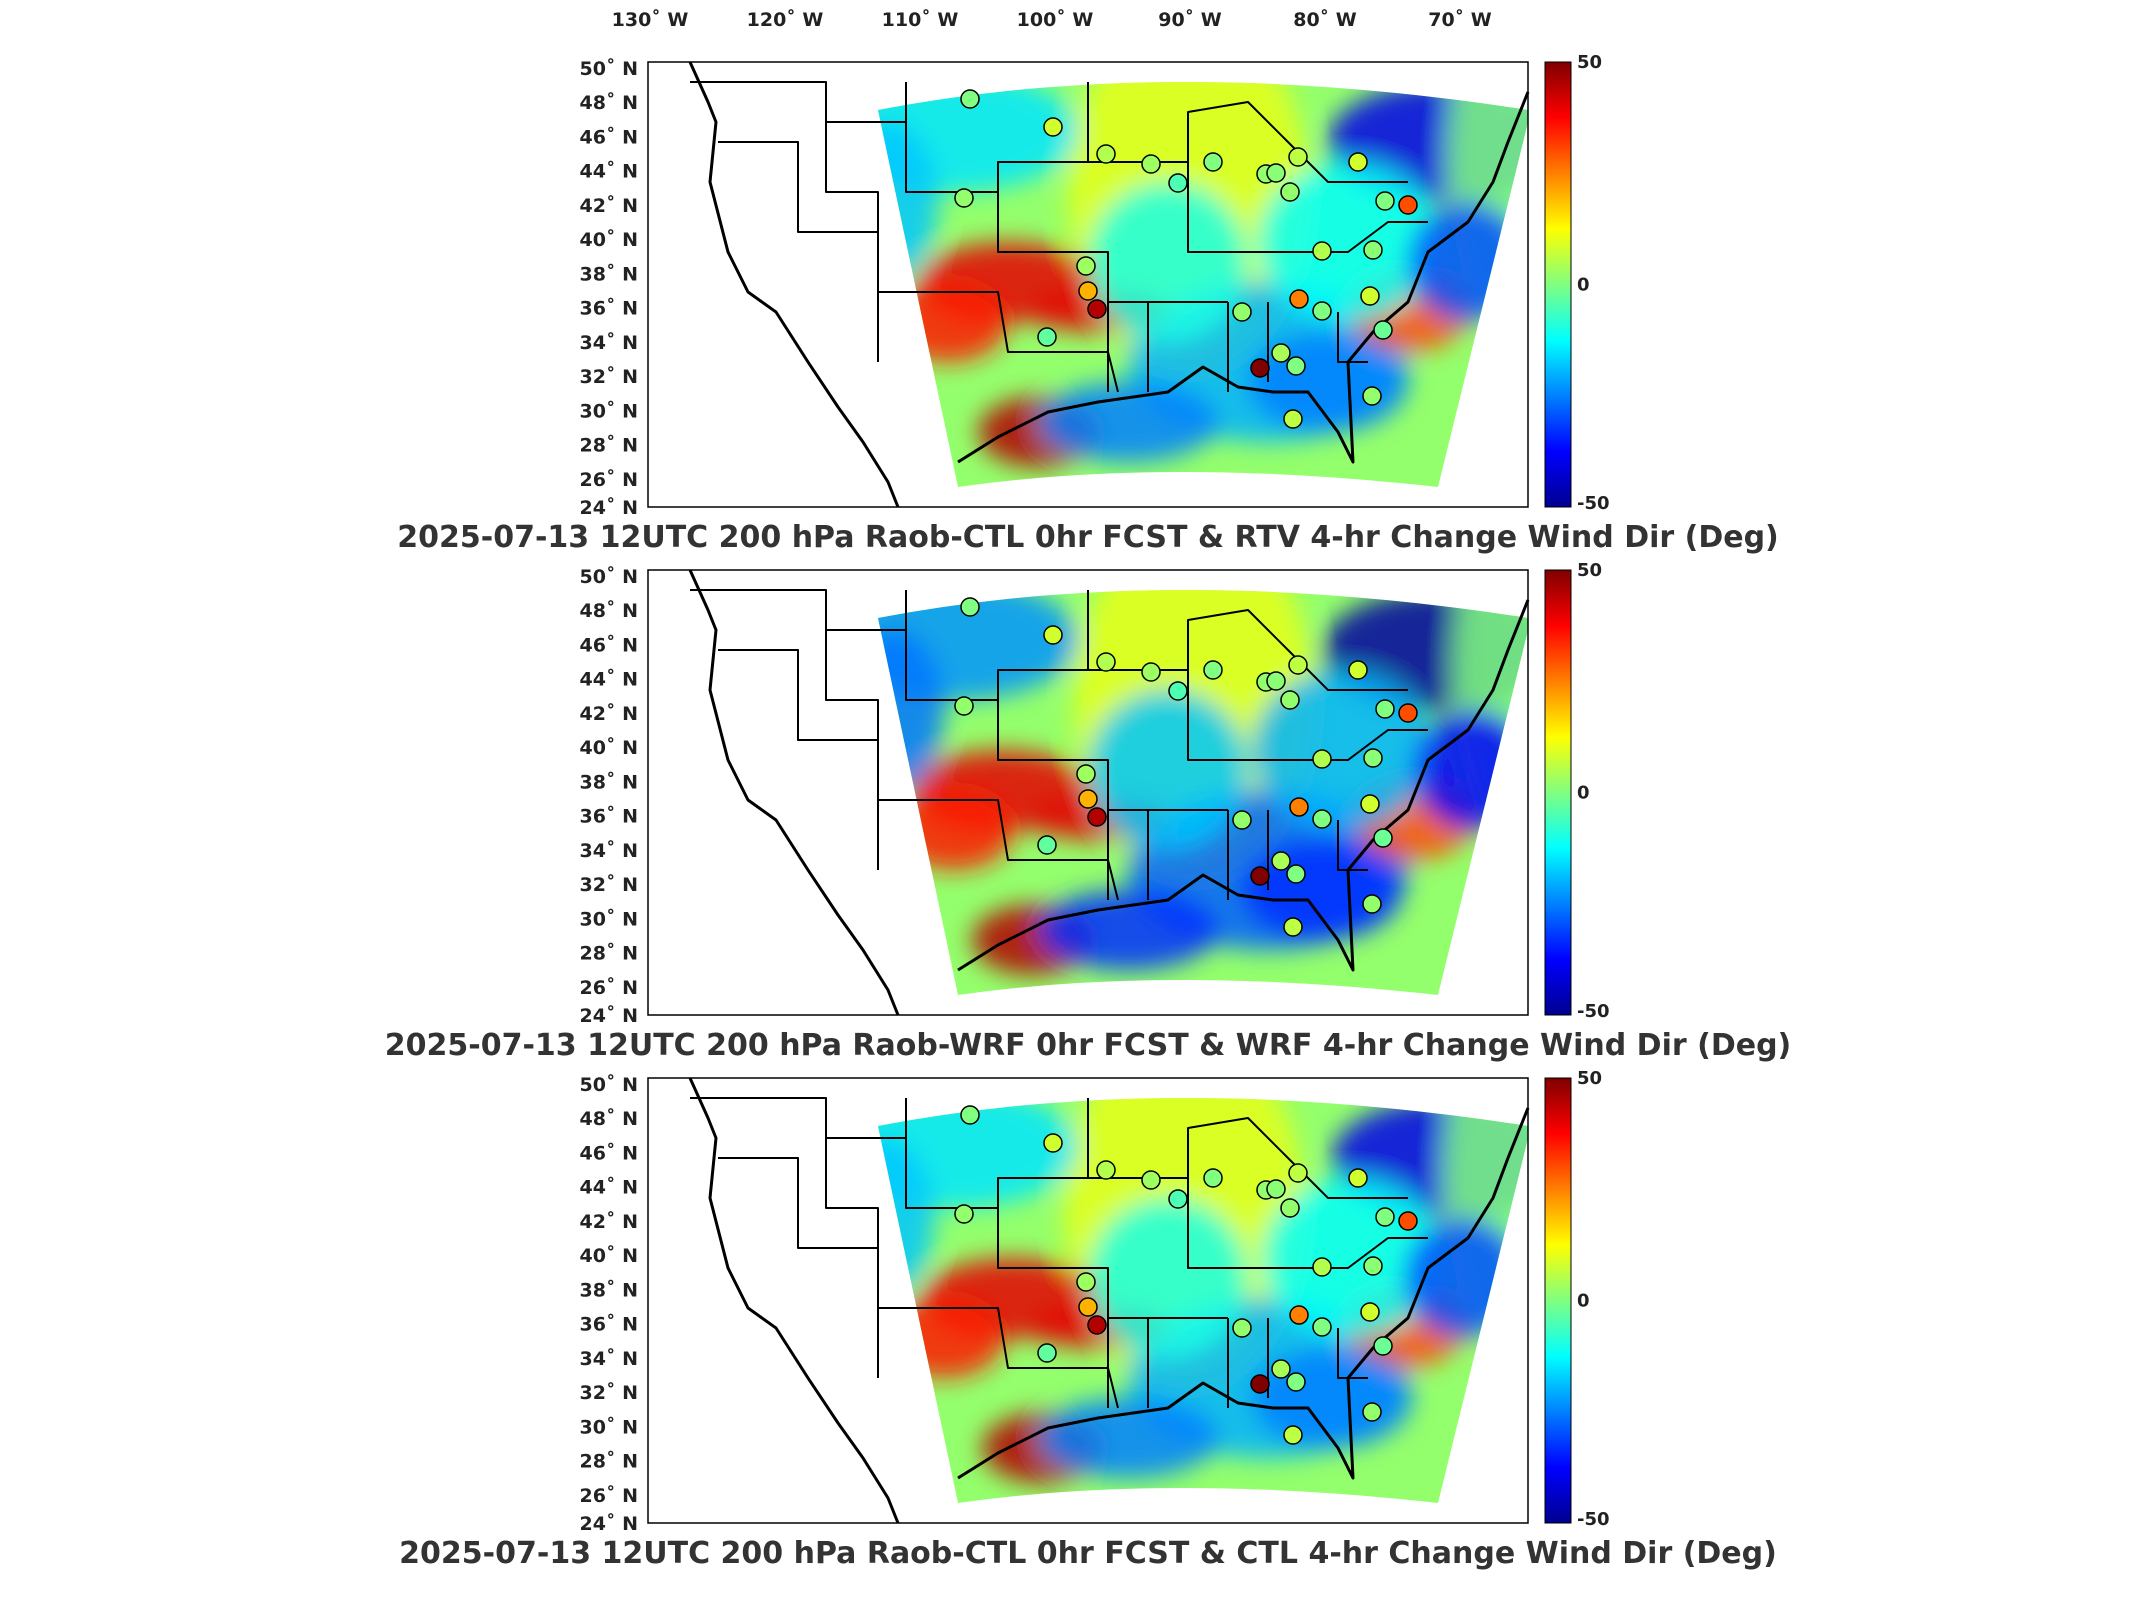 This screenshot has height=1600, width=2133. Describe the element at coordinates (1593, 503) in the screenshot. I see `colorbar-label-min: -50` at that location.